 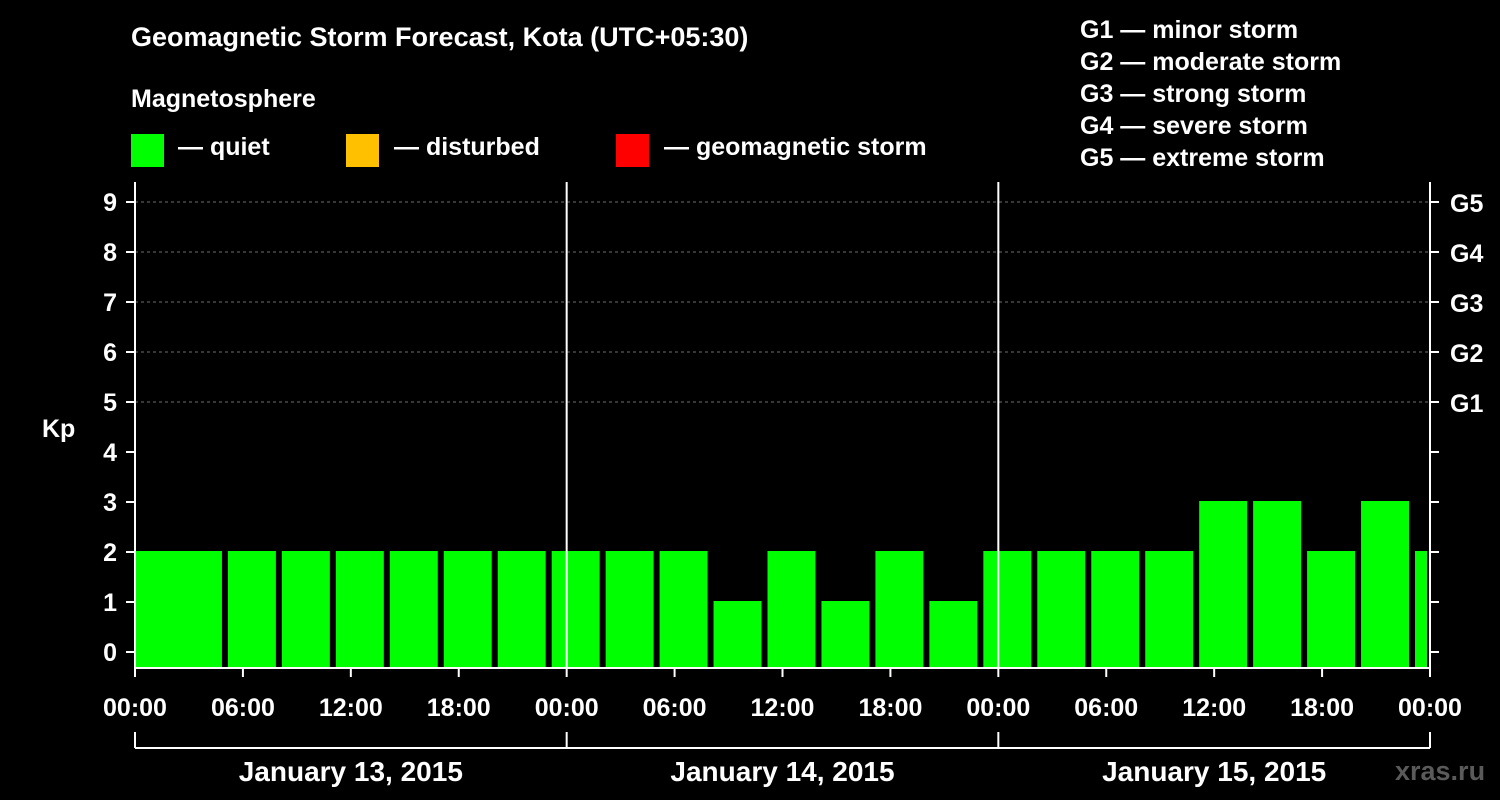 I want to click on x-tick-label-12: 00:00, so click(x=1430, y=708).